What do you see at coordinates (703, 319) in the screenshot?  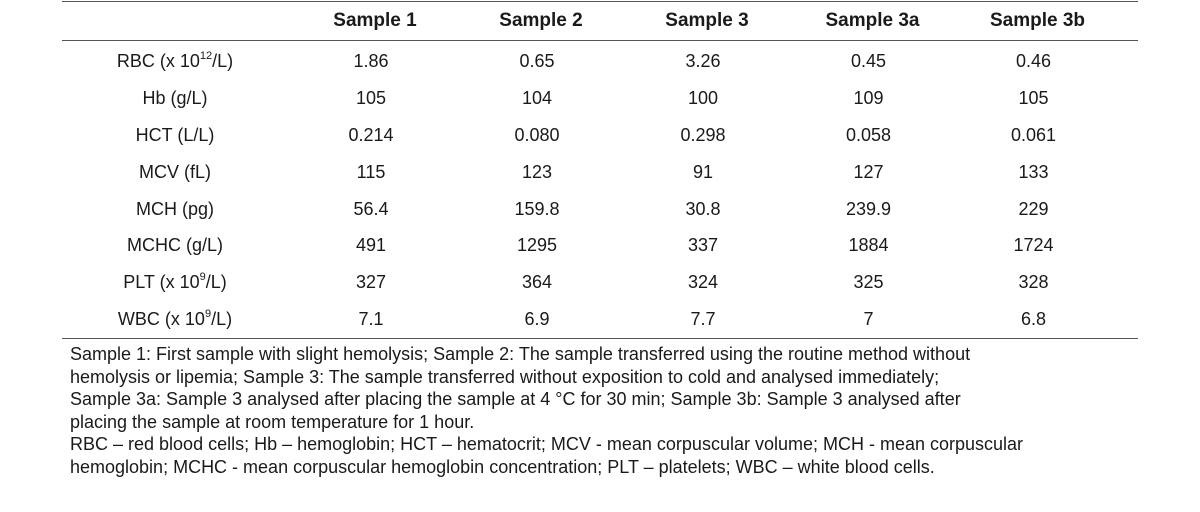 I see `table-cell: 7.7` at bounding box center [703, 319].